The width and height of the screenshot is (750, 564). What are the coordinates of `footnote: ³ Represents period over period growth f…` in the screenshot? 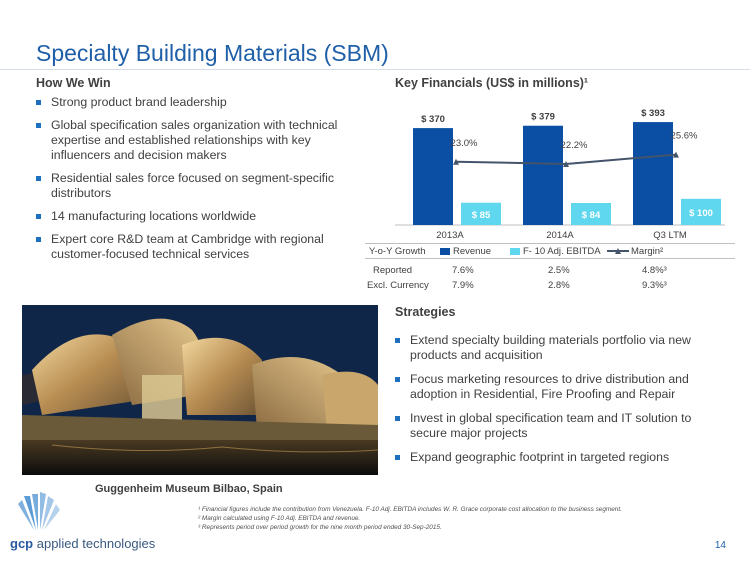 It's located at (320, 527).